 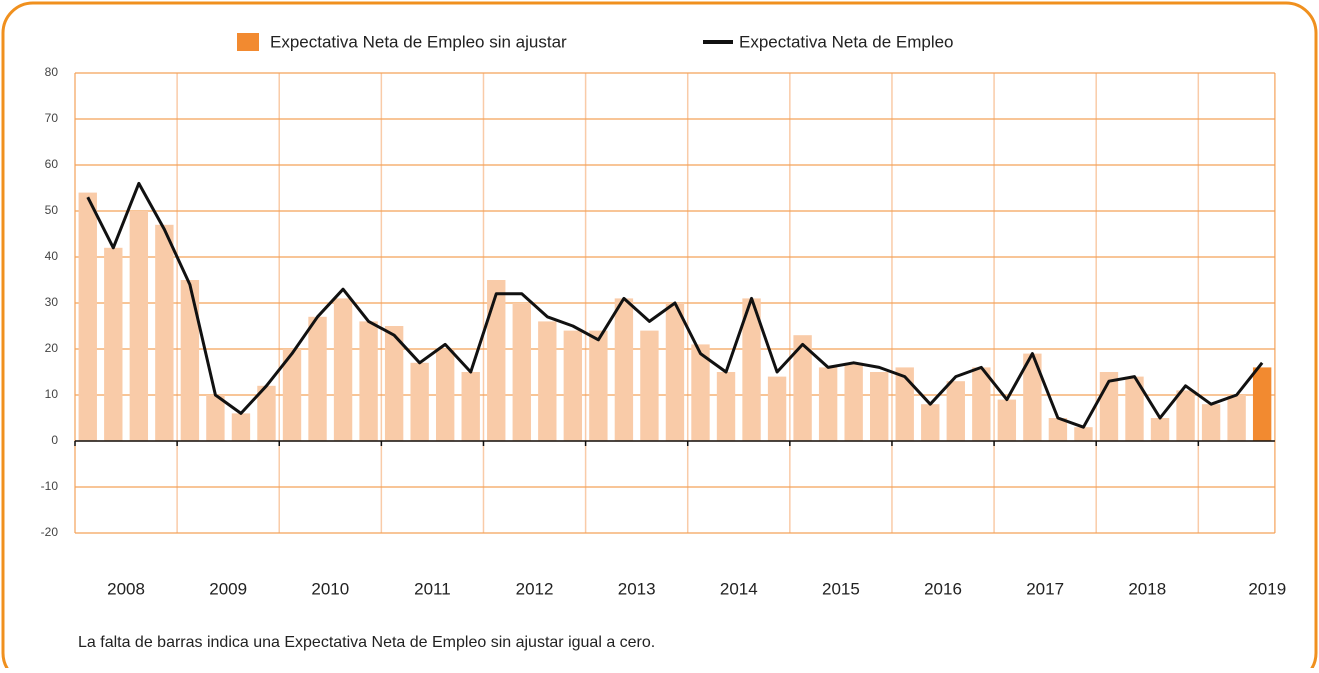 What do you see at coordinates (50, 486) in the screenshot?
I see `y-tick-label: -10` at bounding box center [50, 486].